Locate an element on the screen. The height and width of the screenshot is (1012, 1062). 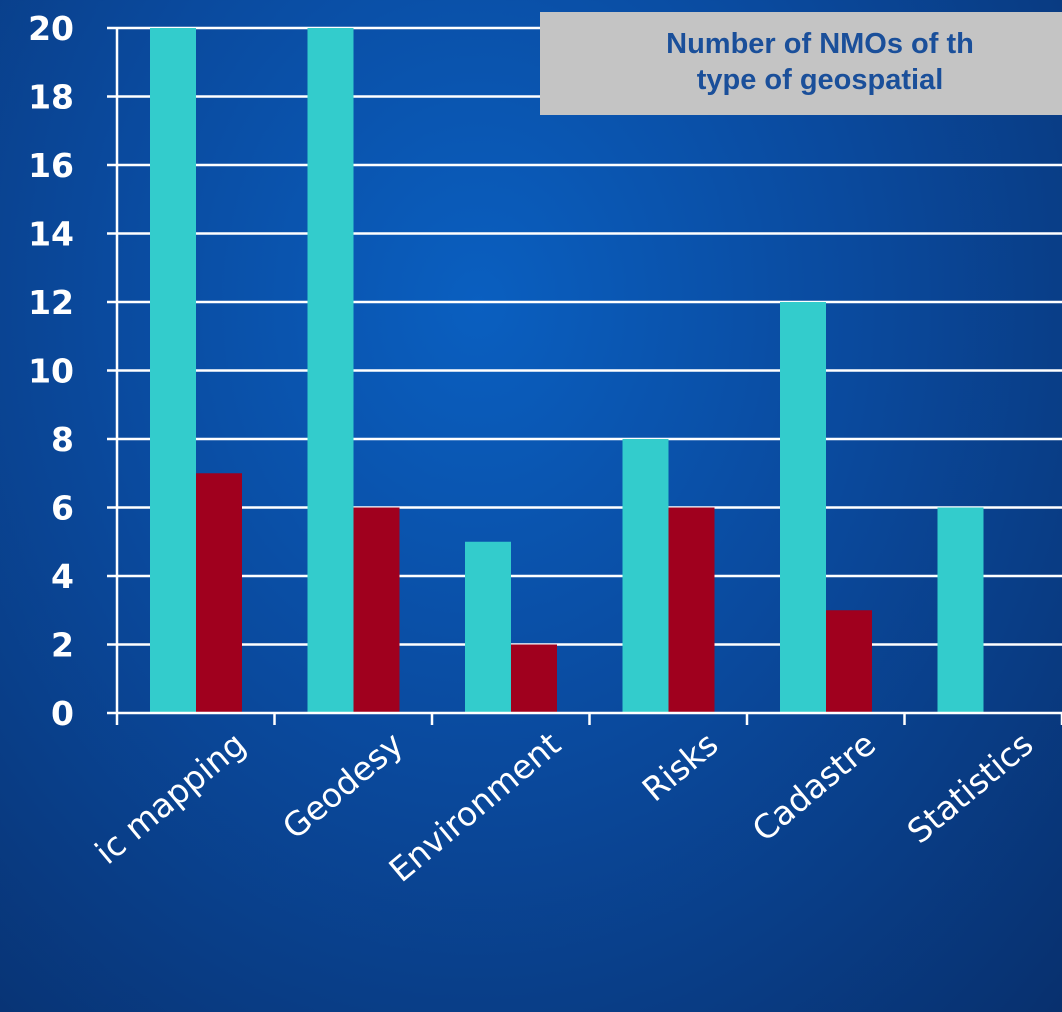
category-label: Cadastre is located at coordinates (814, 786).